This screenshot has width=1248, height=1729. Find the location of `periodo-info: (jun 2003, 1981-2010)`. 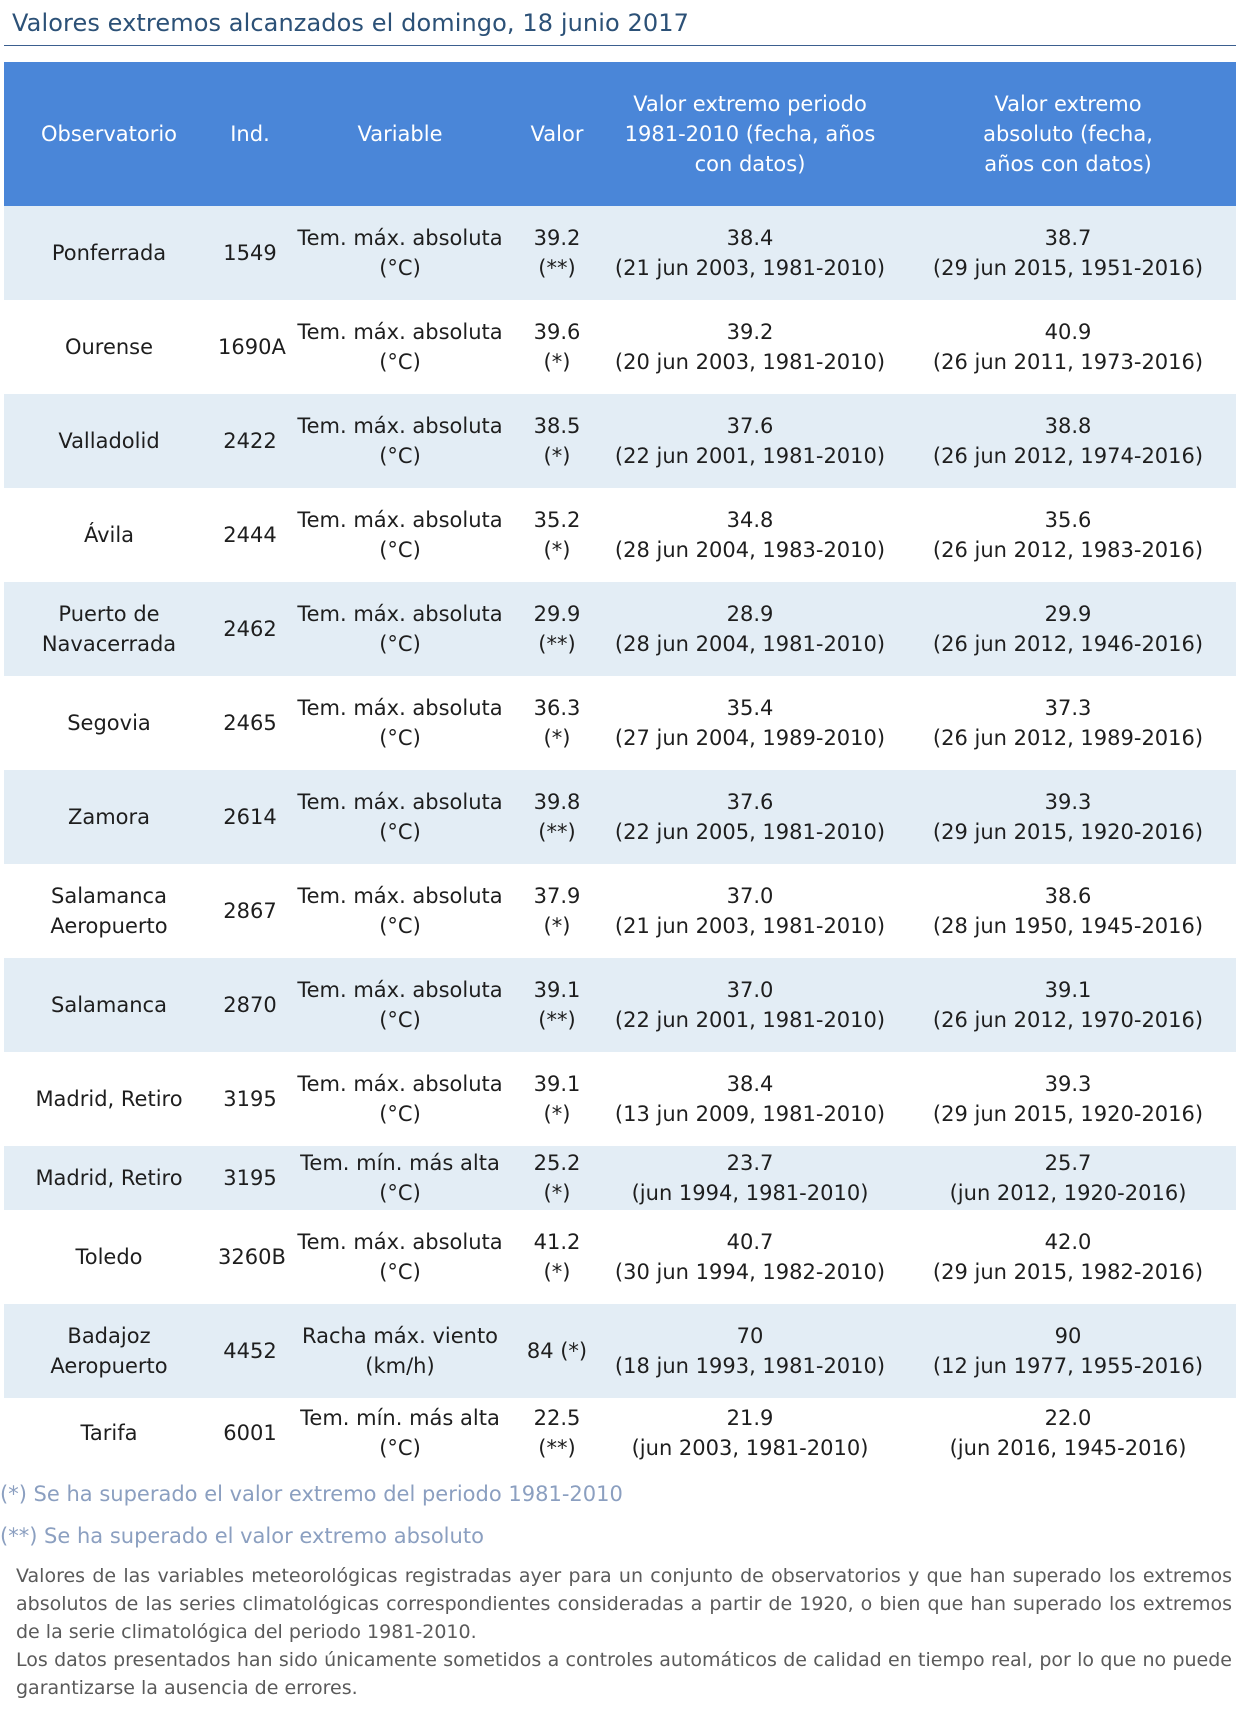

periodo-info: (jun 2003, 1981-2010) is located at coordinates (750, 1448).